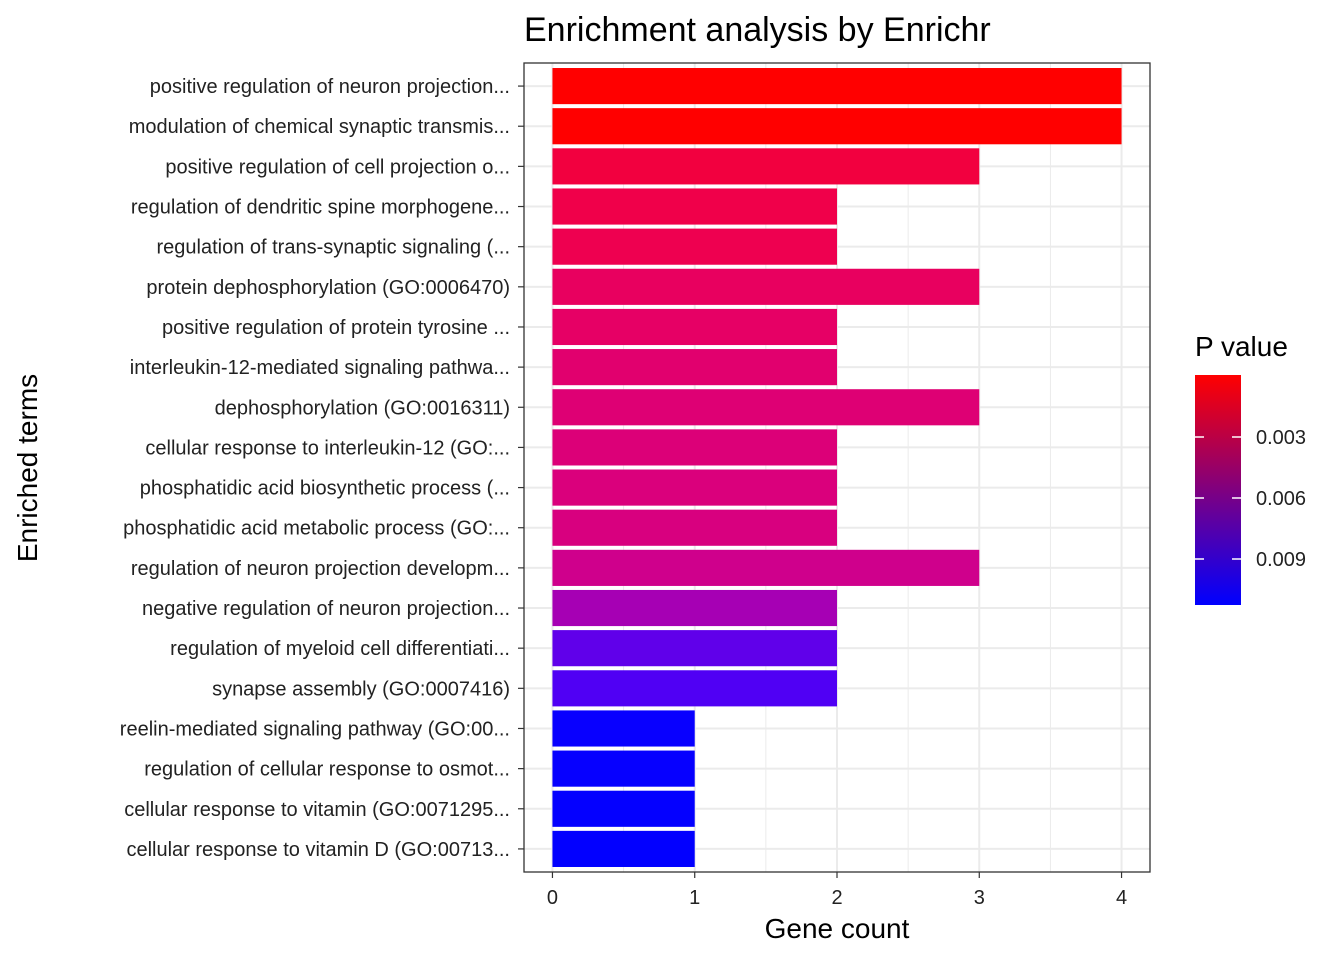 Image resolution: width=1344 pixels, height=960 pixels. I want to click on x-tick-label: 3, so click(979, 898).